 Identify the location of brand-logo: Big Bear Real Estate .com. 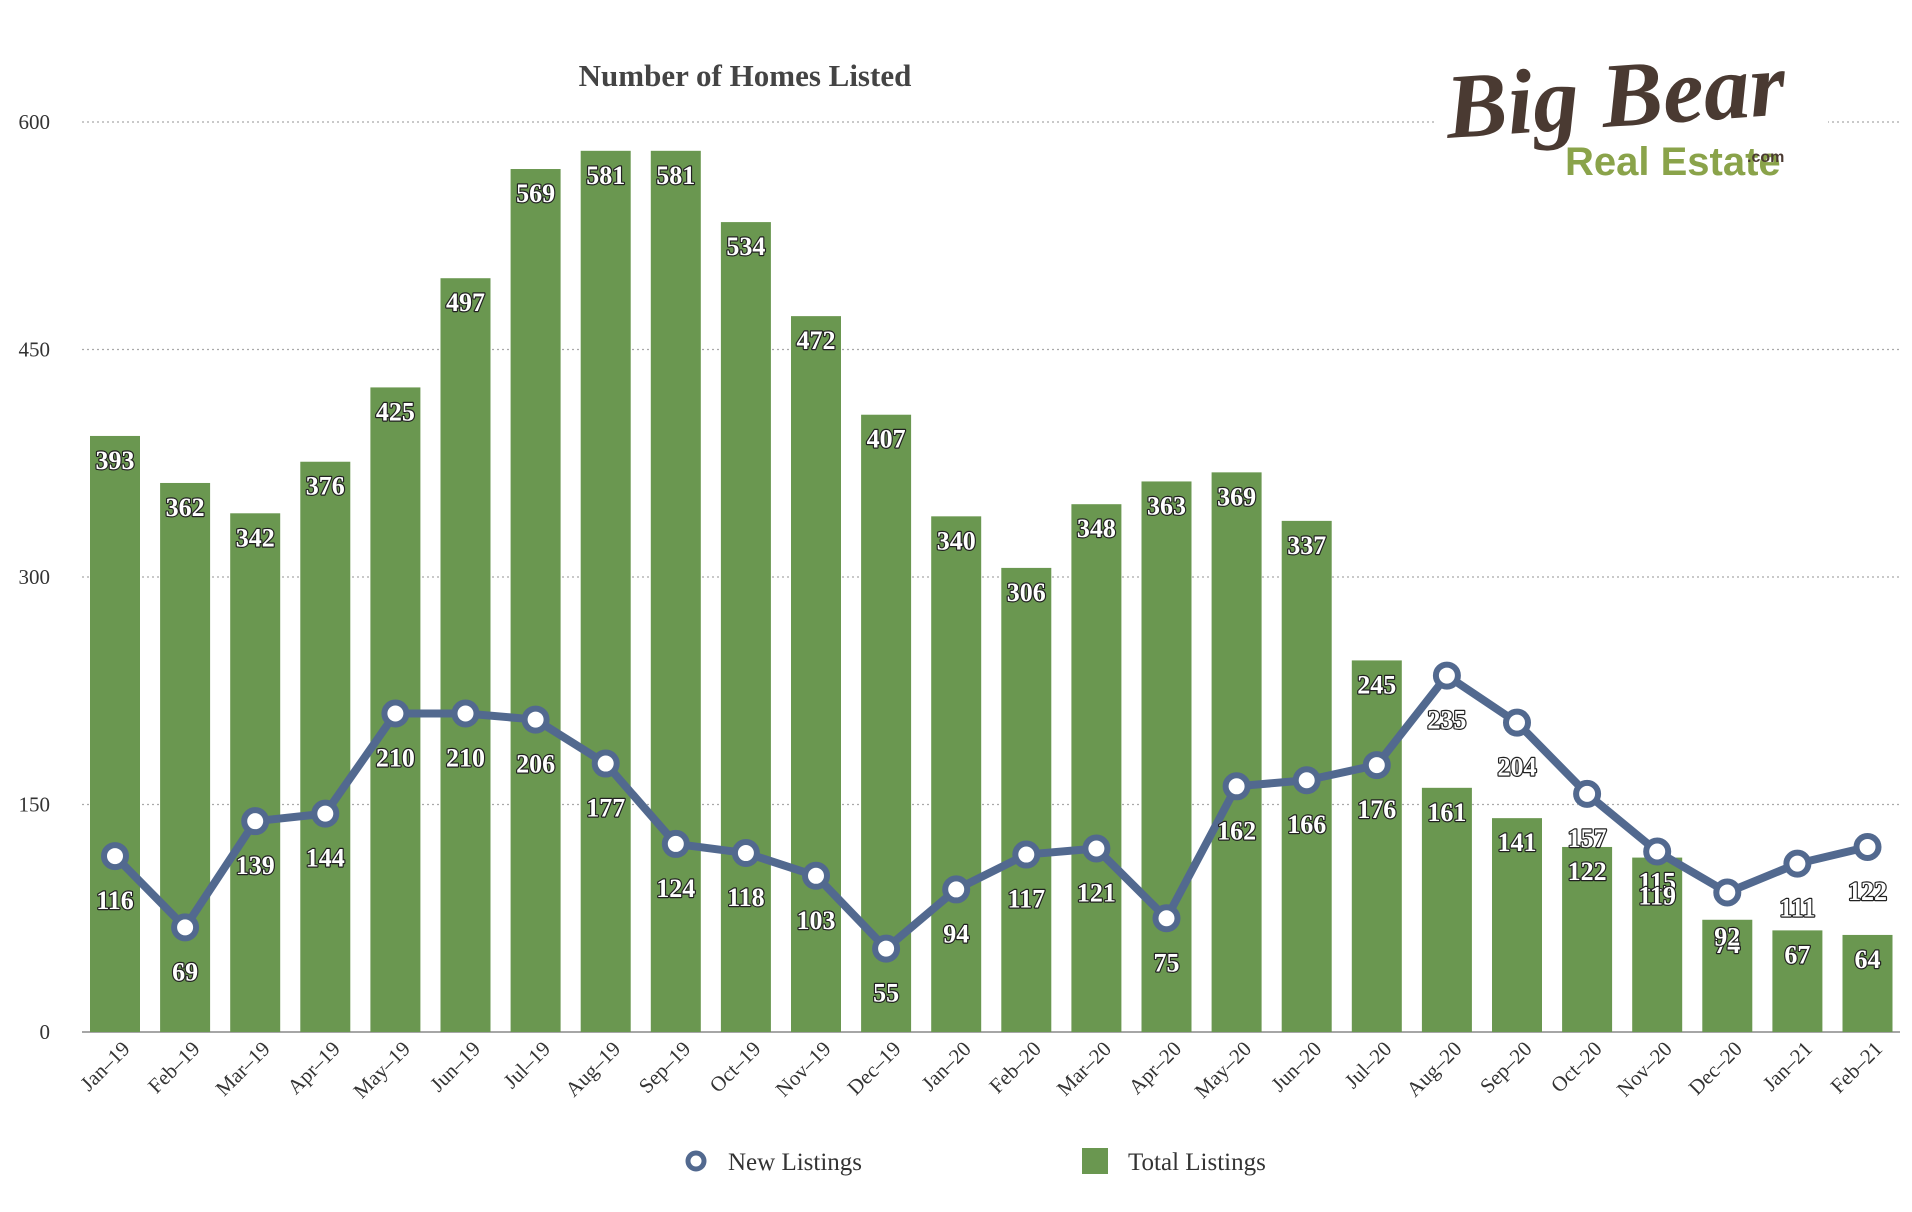
(1632, 111).